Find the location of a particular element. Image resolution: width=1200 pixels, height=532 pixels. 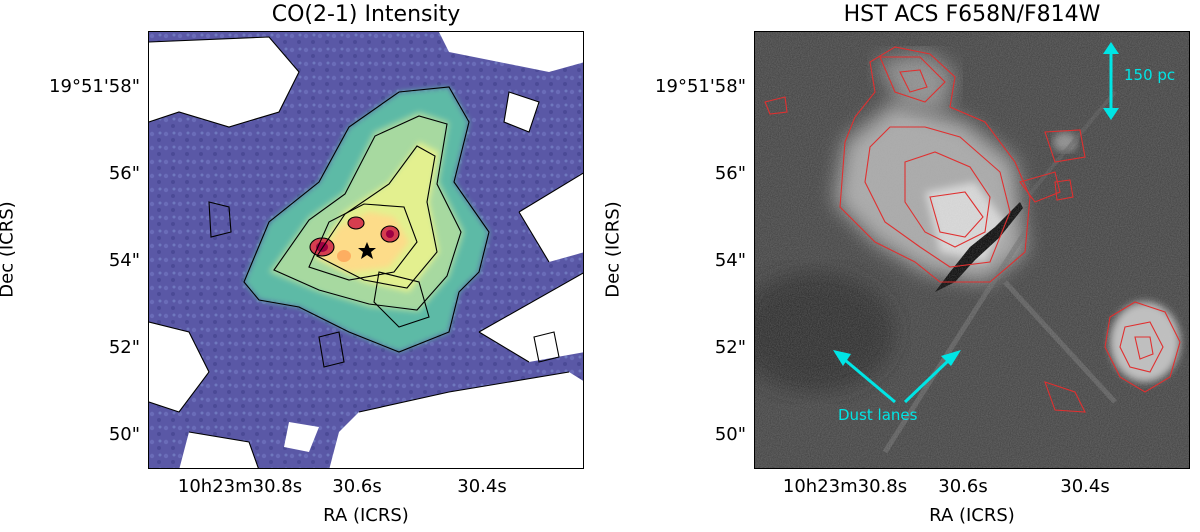

right-ytick: 56" is located at coordinates (730, 173).